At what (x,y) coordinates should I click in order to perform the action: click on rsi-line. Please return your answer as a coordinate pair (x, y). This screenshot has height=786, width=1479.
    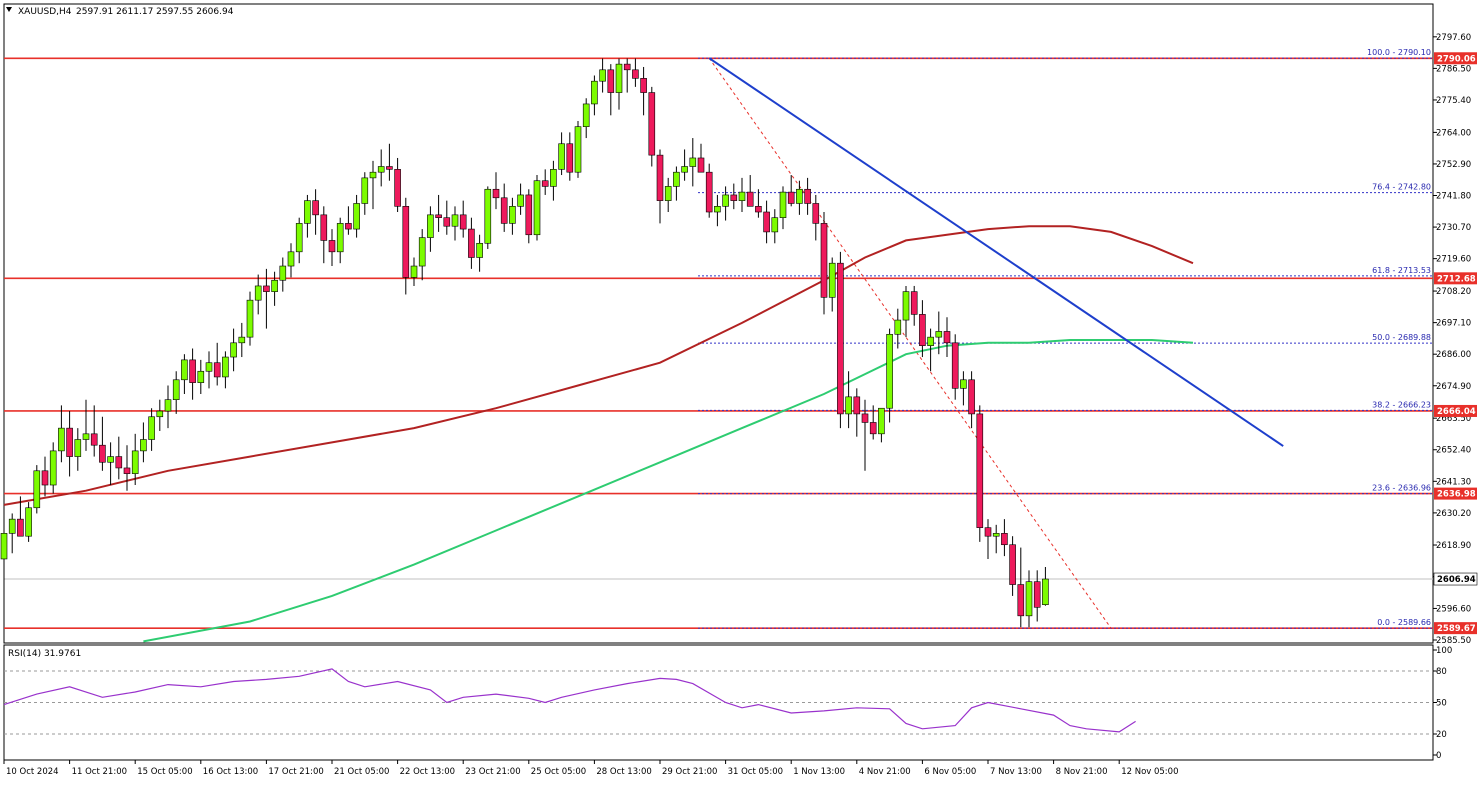
    Looking at the image, I should click on (569, 700).